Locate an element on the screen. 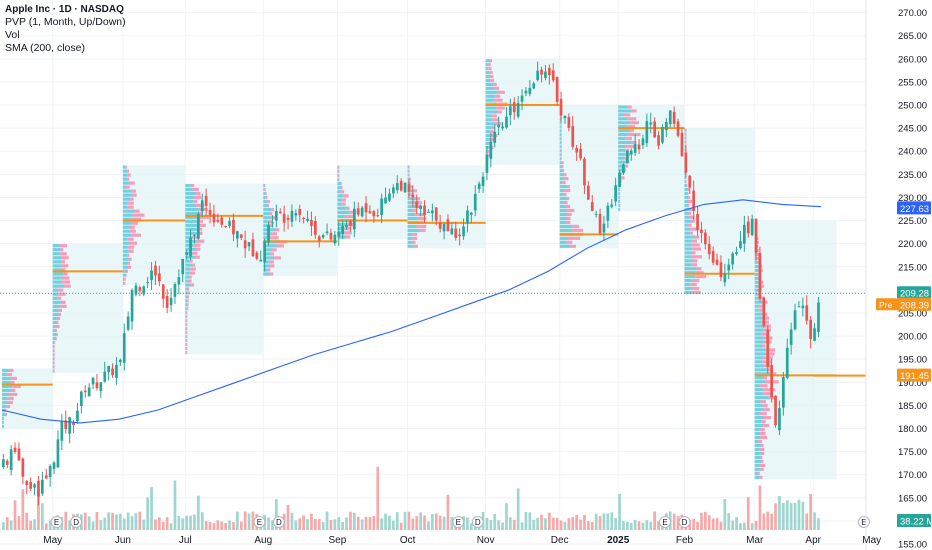 The width and height of the screenshot is (932, 550). legend-indicator-vol: Vol is located at coordinates (12, 35).